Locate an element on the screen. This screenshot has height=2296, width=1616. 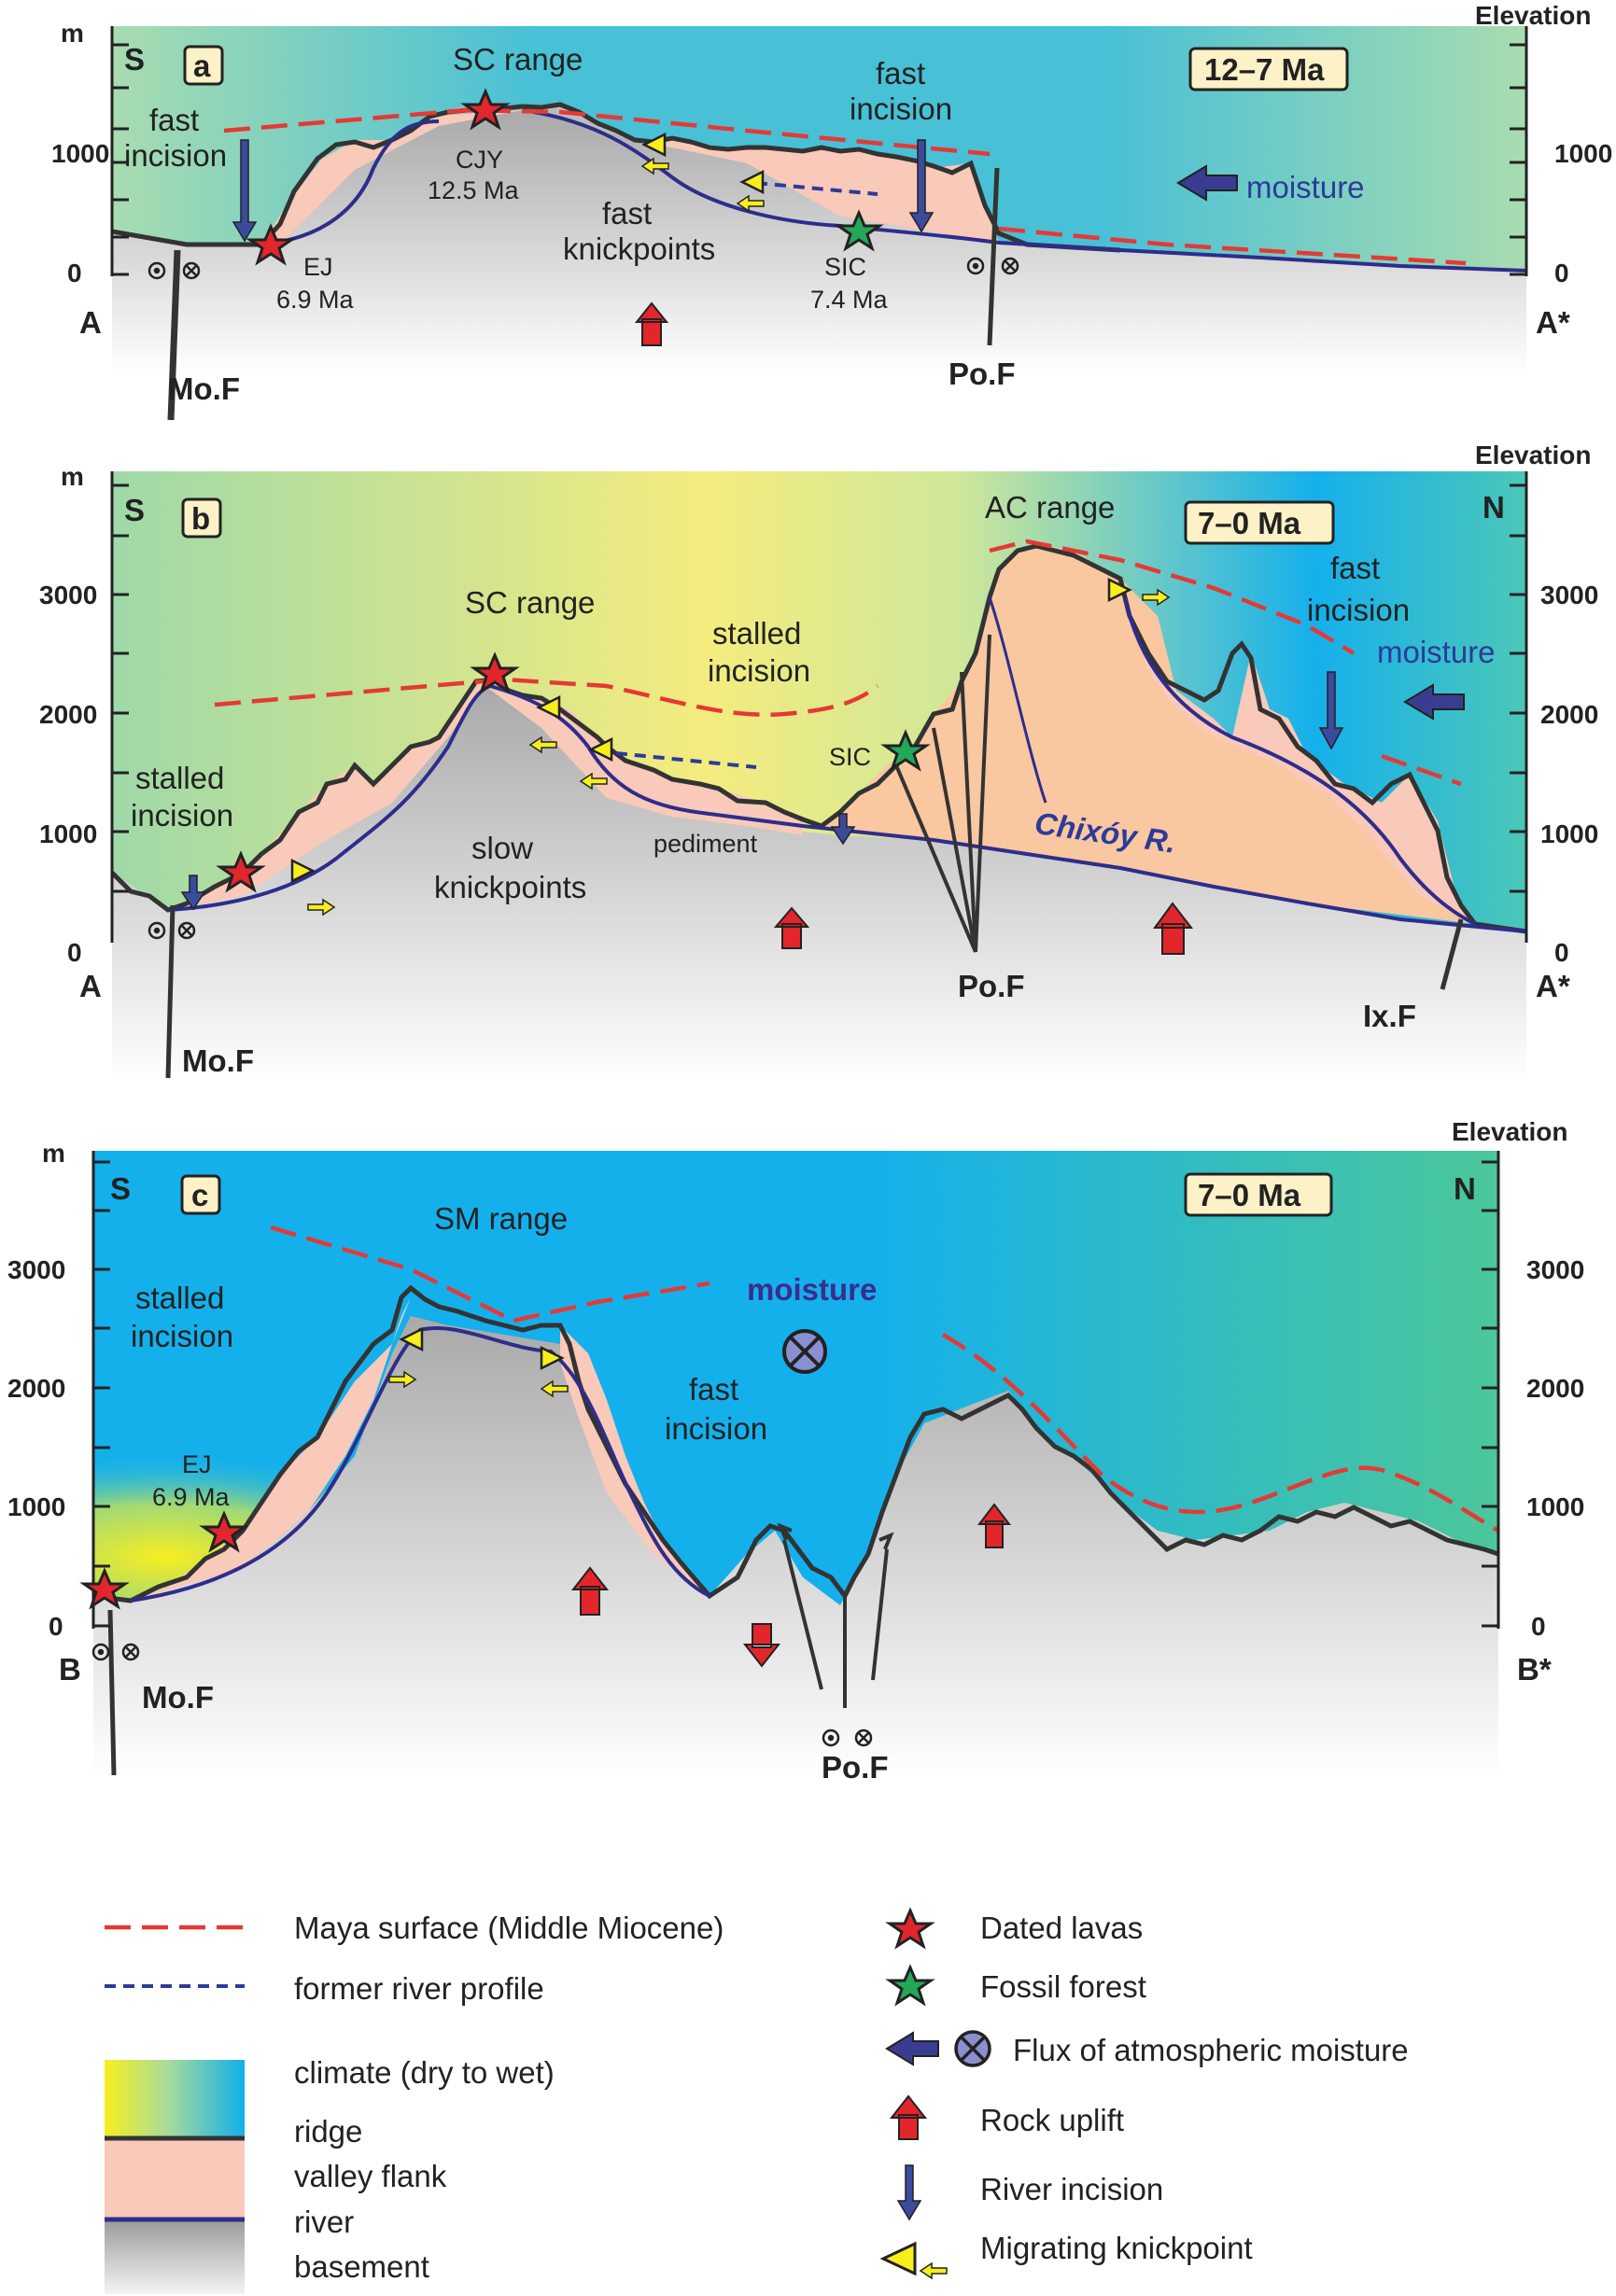
panel-b-tick-0: 0 is located at coordinates (74, 952).